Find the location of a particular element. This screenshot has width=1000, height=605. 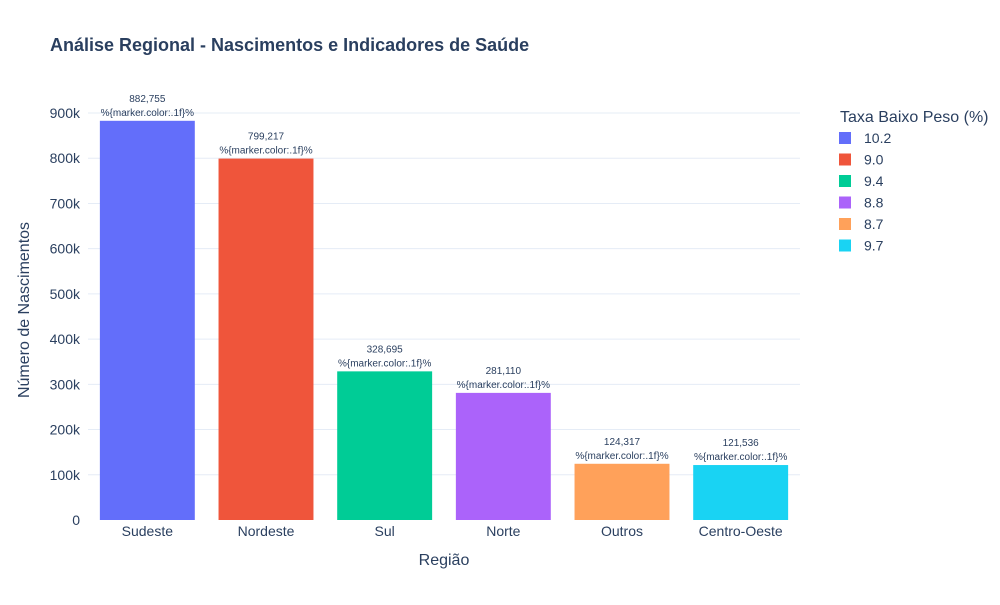

legend-entry-label: 10.2 is located at coordinates (877, 138).